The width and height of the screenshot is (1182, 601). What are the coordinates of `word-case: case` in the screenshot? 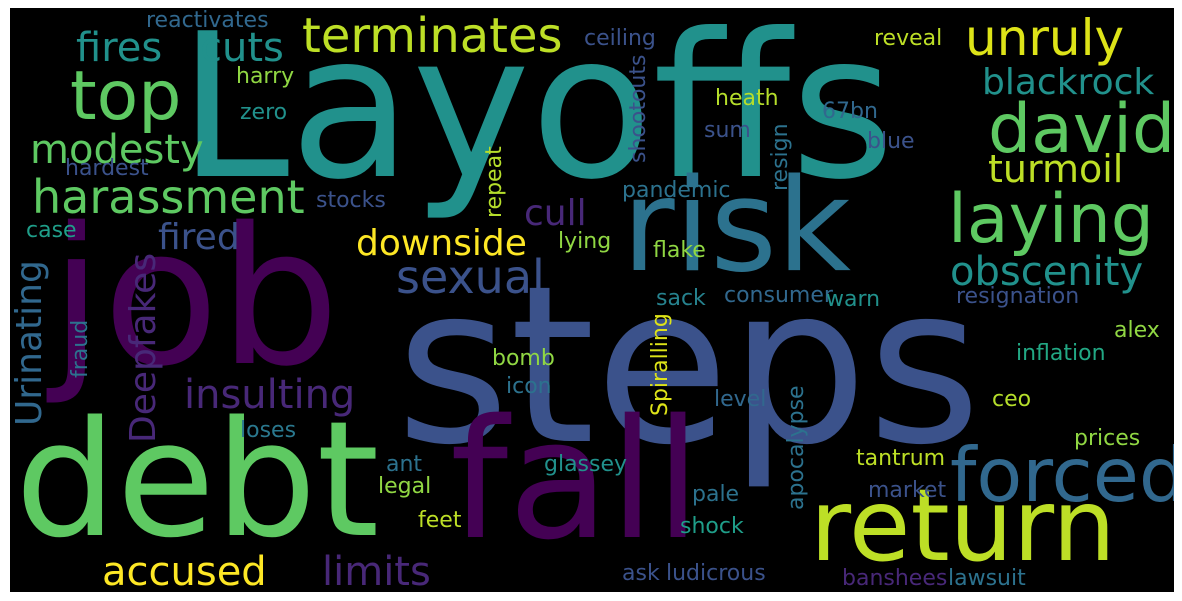 It's located at (51, 230).